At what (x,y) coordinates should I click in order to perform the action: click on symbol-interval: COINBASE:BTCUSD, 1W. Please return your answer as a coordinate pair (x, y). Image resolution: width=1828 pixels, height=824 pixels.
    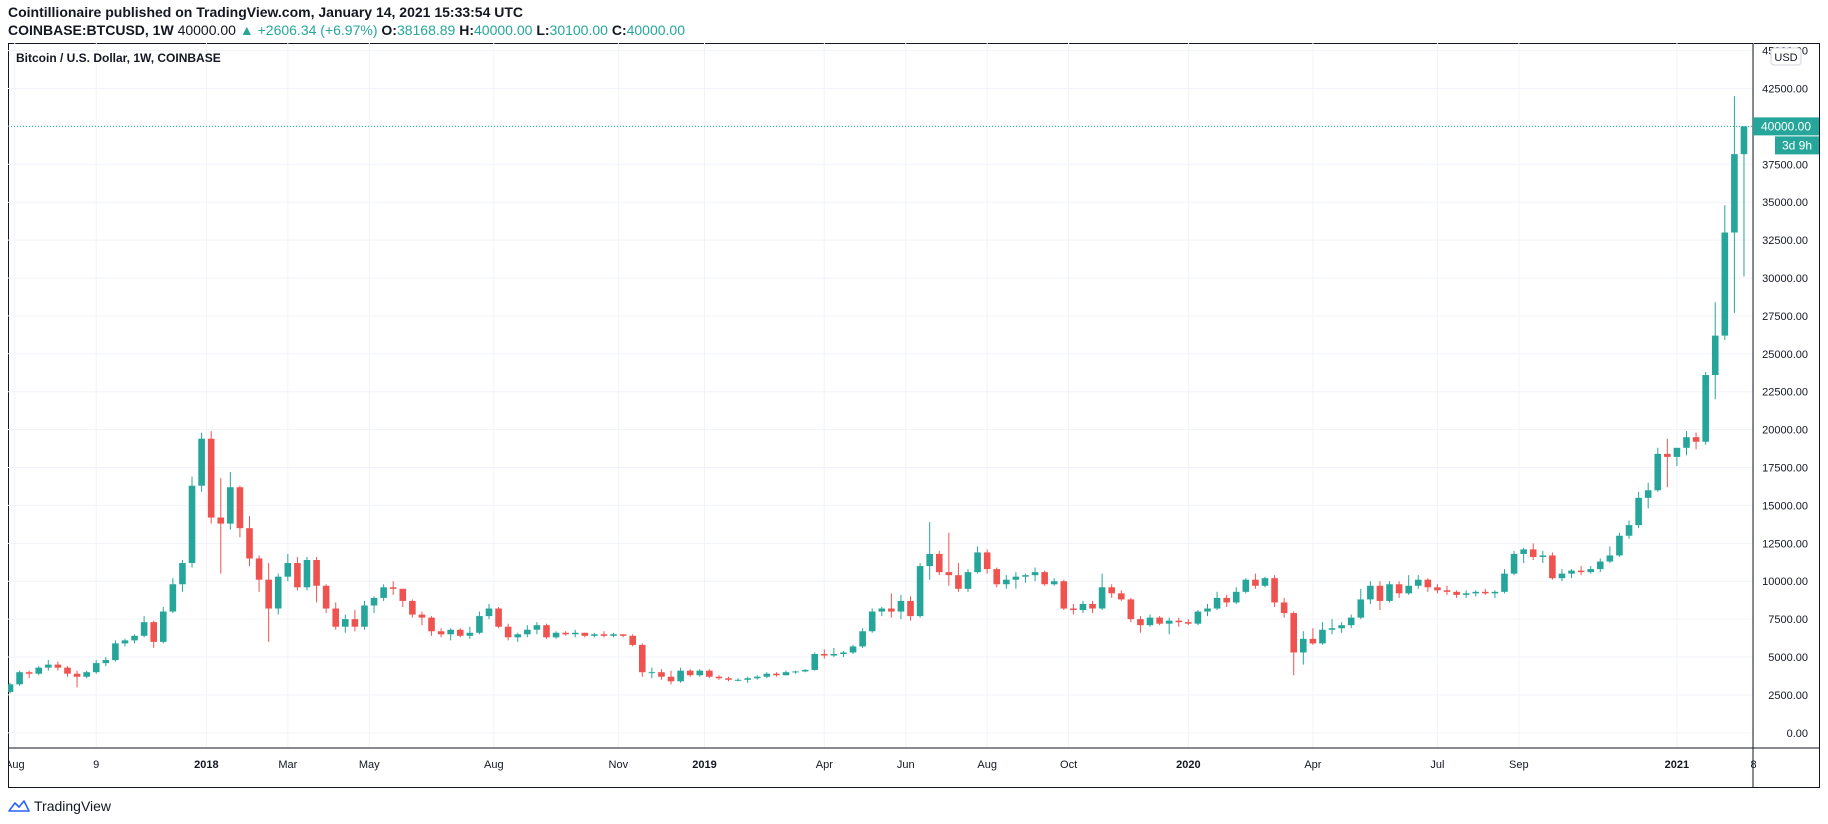
    Looking at the image, I should click on (91, 30).